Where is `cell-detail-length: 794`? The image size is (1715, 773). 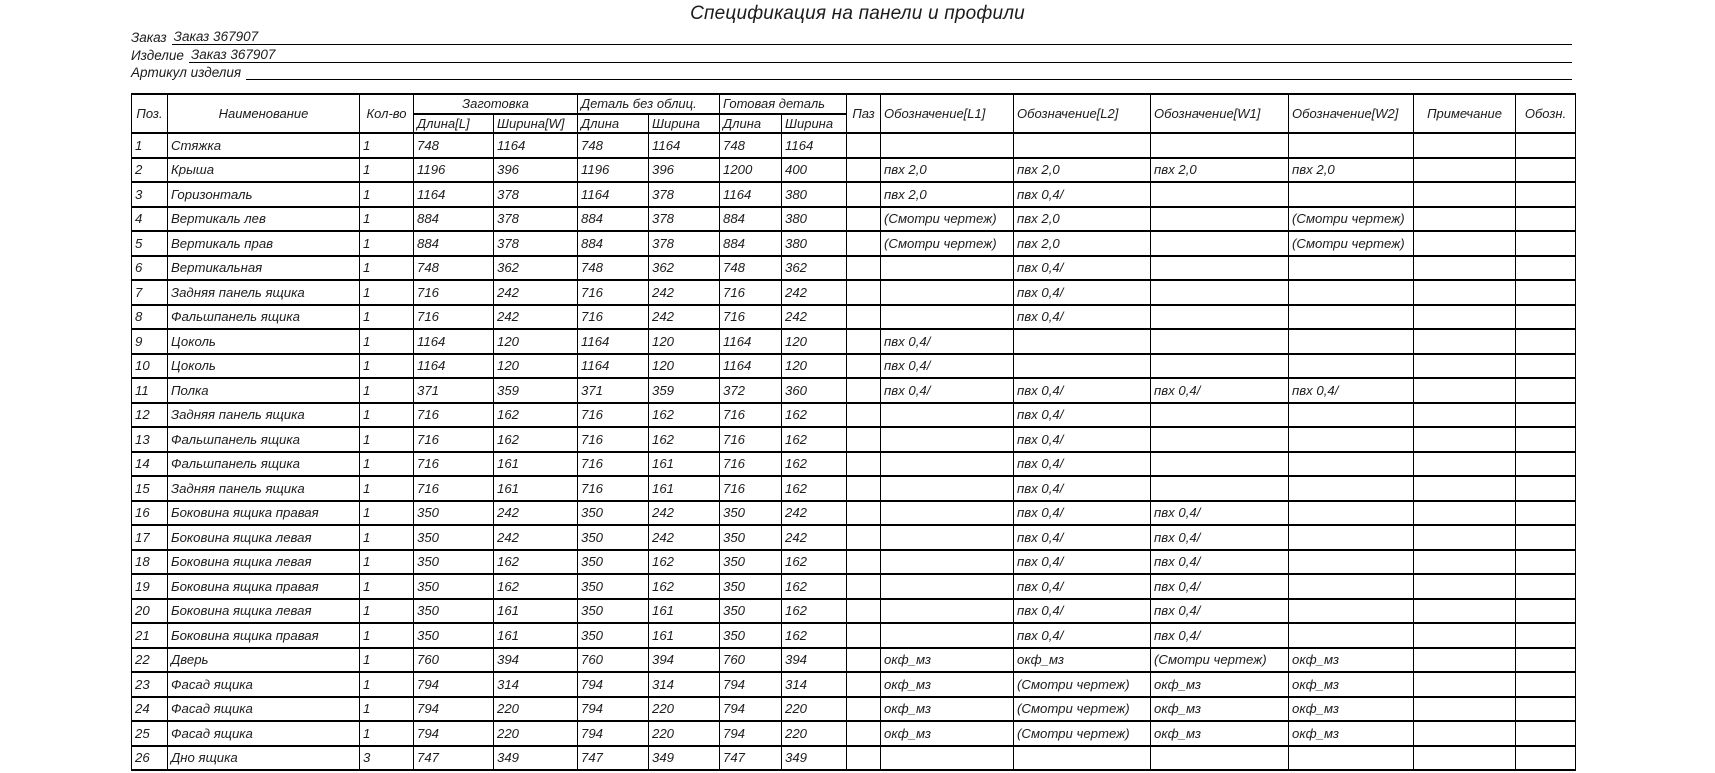 cell-detail-length: 794 is located at coordinates (613, 684).